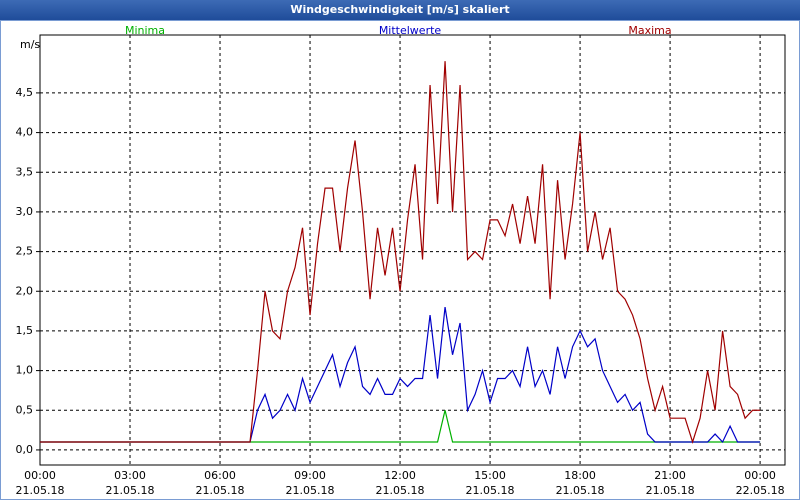 This screenshot has width=800, height=500. What do you see at coordinates (490, 483) in the screenshot?
I see `x-tick-label: 15:00 21.05.18` at bounding box center [490, 483].